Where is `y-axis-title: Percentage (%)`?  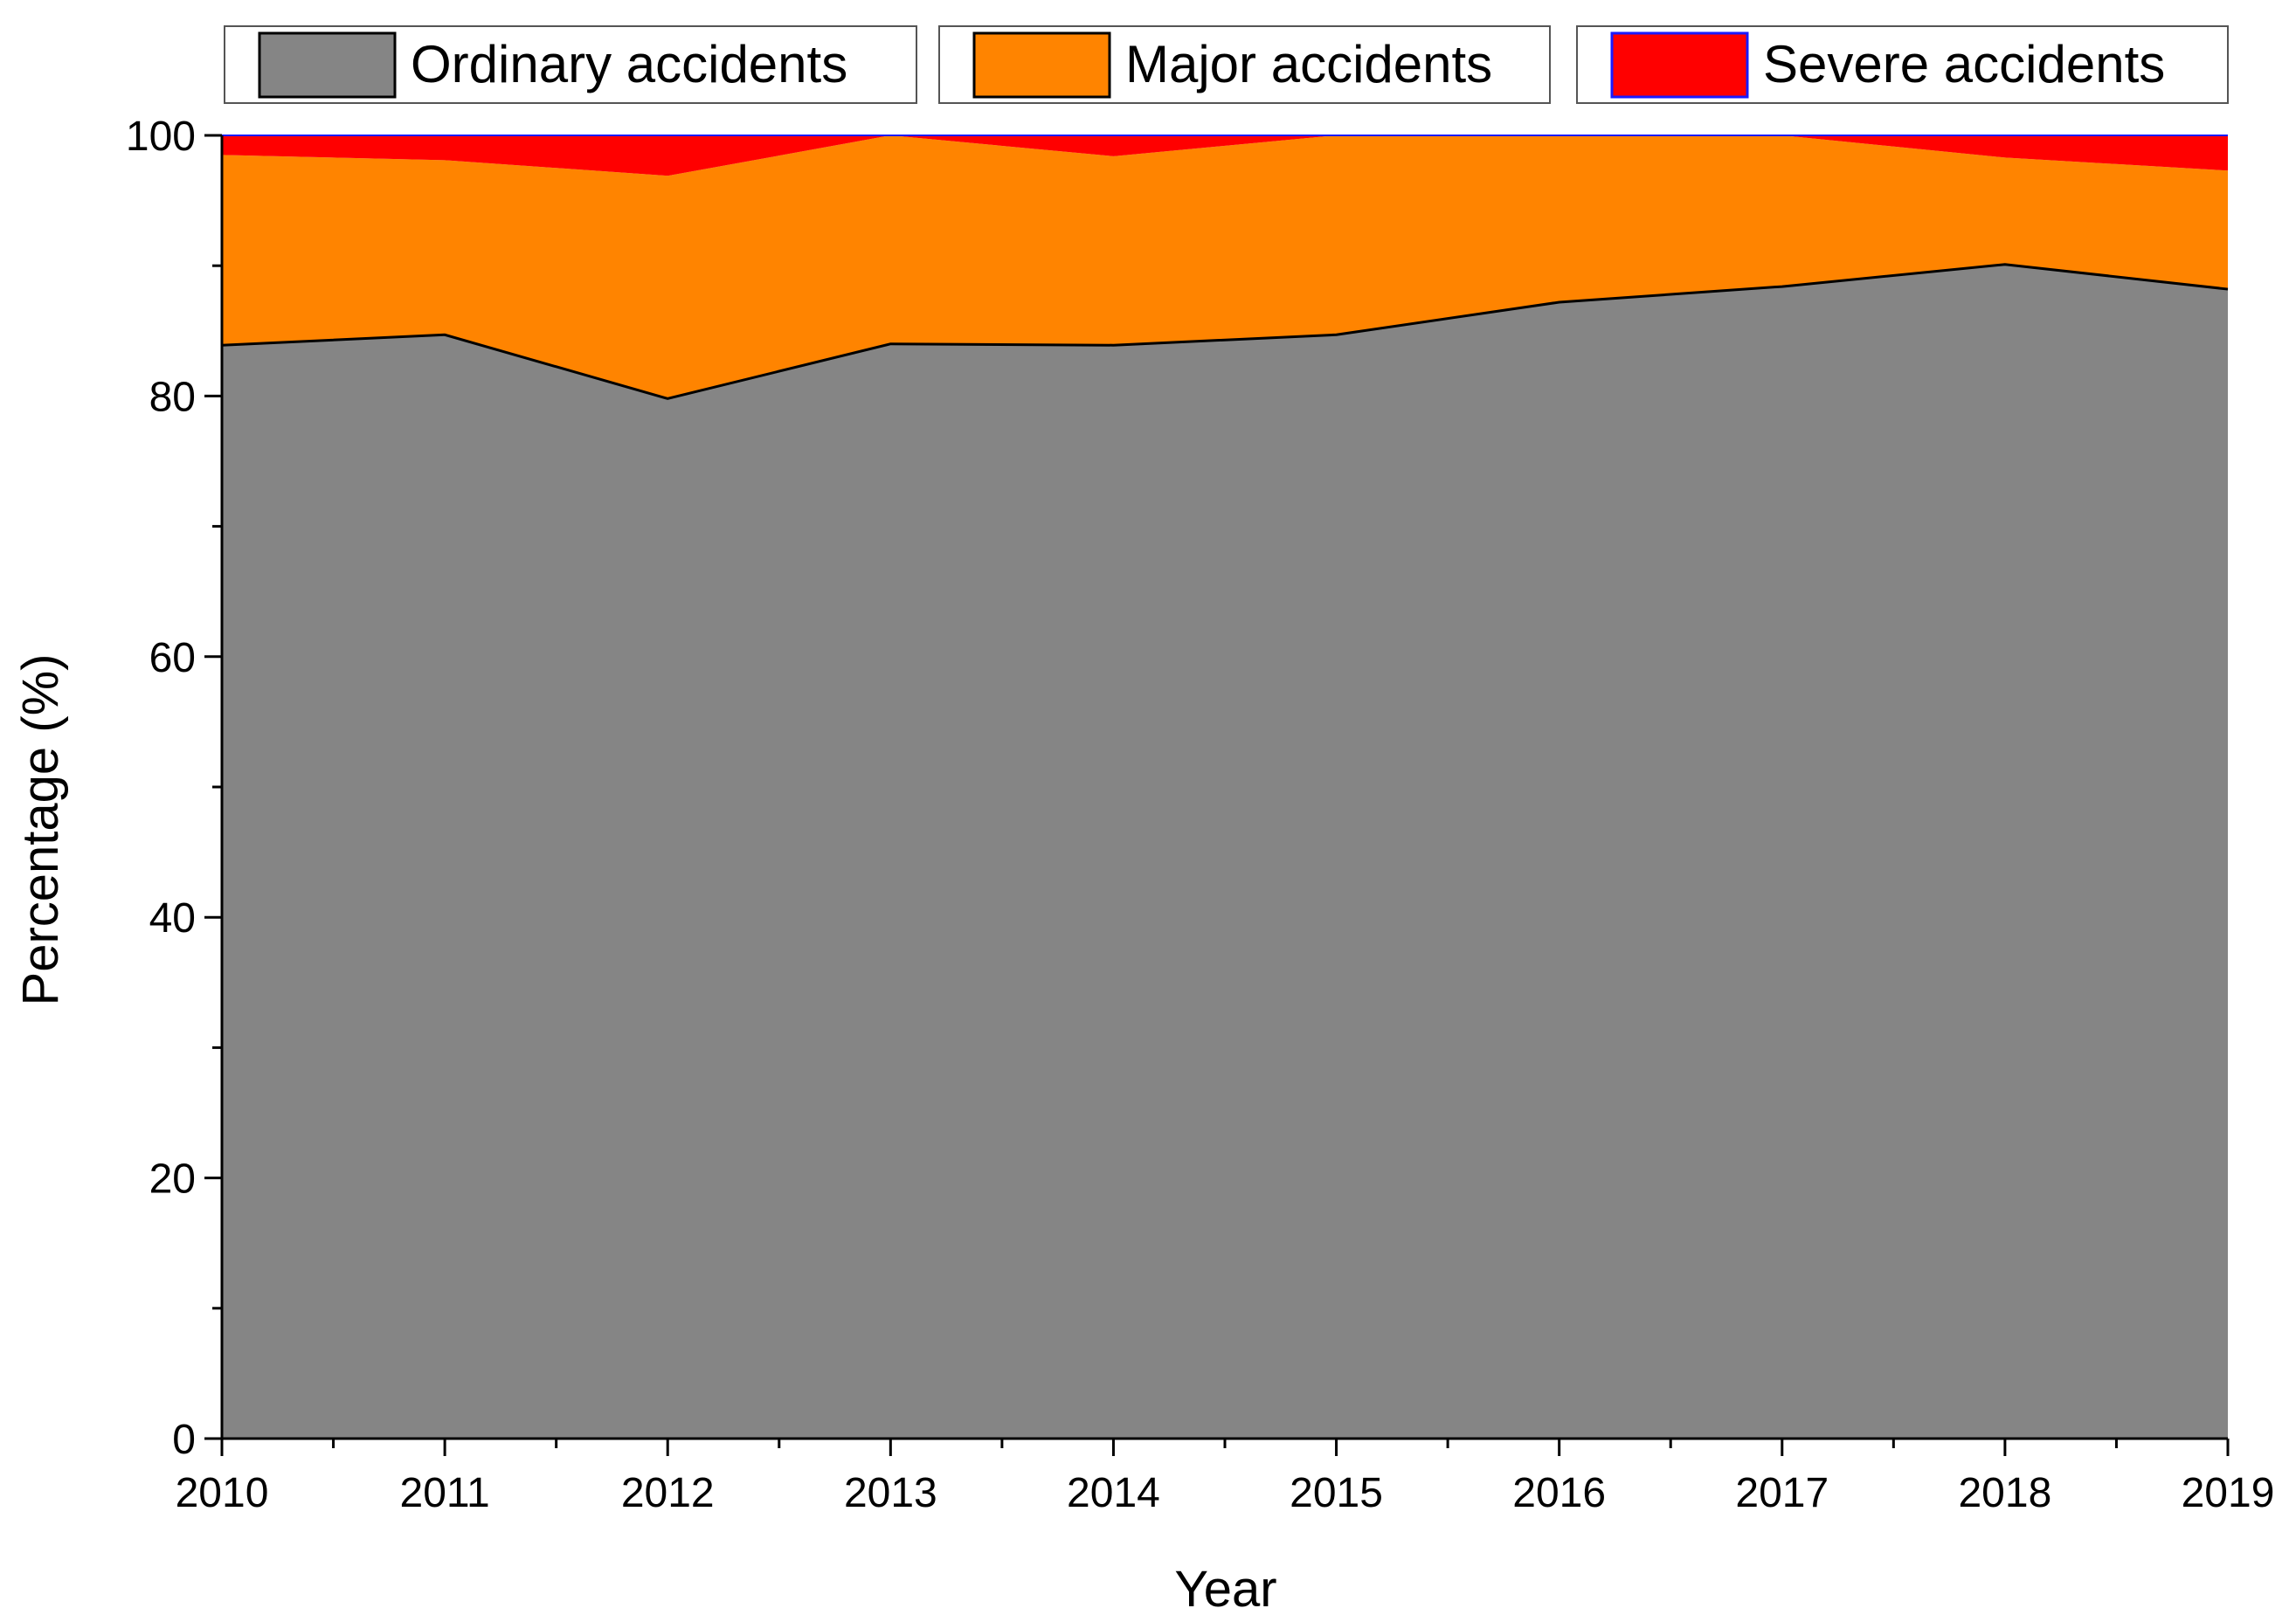 y-axis-title: Percentage (%) is located at coordinates (40, 830).